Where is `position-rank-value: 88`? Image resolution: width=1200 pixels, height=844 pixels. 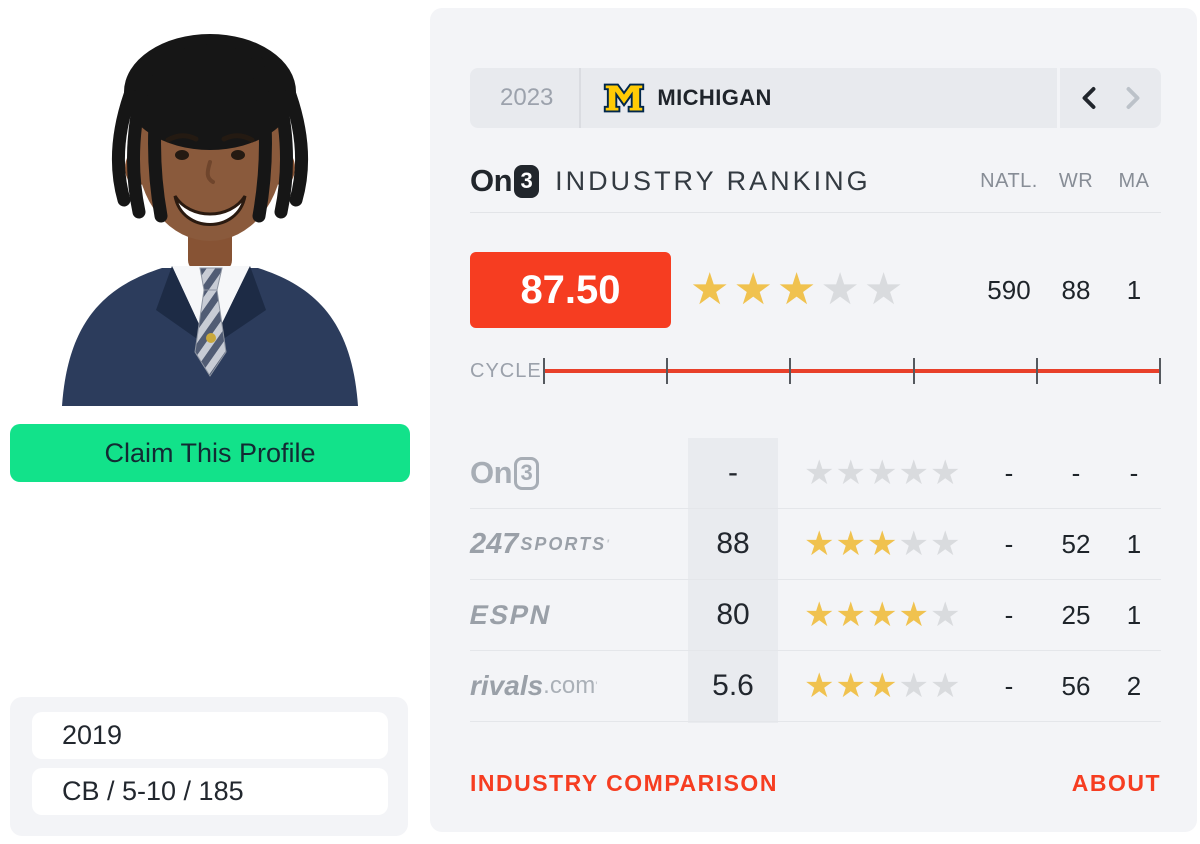
position-rank-value: 88 is located at coordinates (1076, 289).